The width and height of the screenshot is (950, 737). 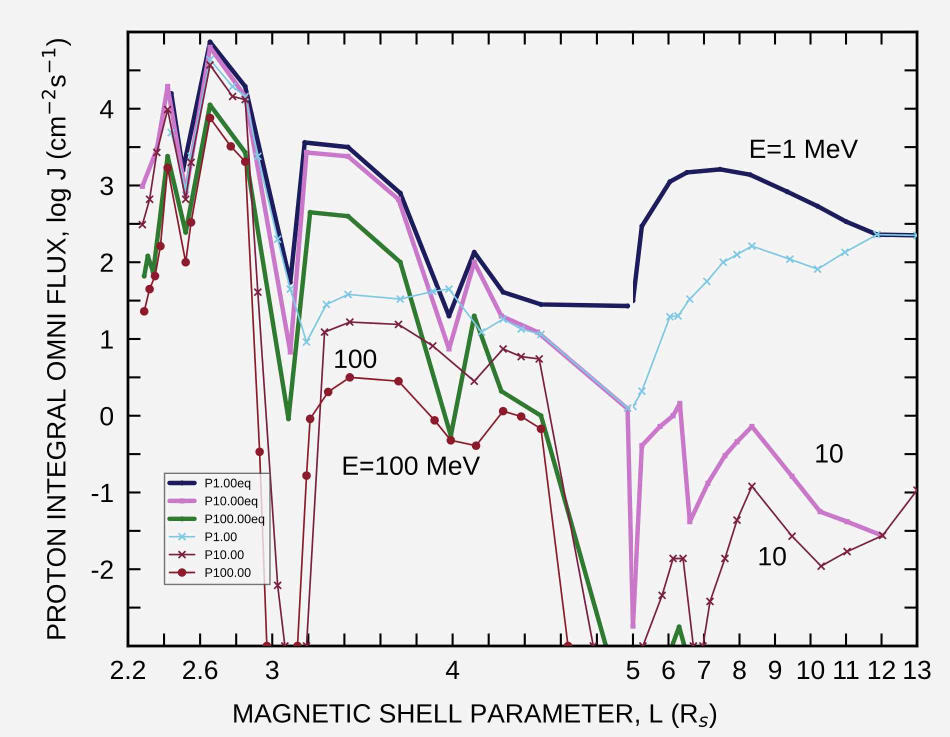 What do you see at coordinates (107, 109) in the screenshot?
I see `y-tick-label: 4` at bounding box center [107, 109].